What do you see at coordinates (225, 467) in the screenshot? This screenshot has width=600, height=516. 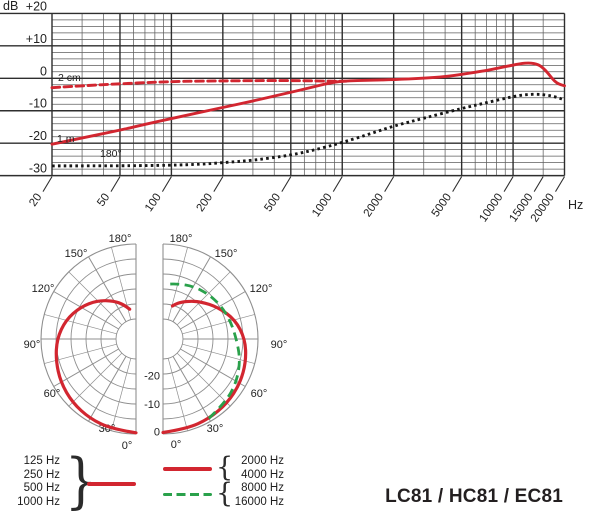 I see `legend-right-brace-1: {` at bounding box center [225, 467].